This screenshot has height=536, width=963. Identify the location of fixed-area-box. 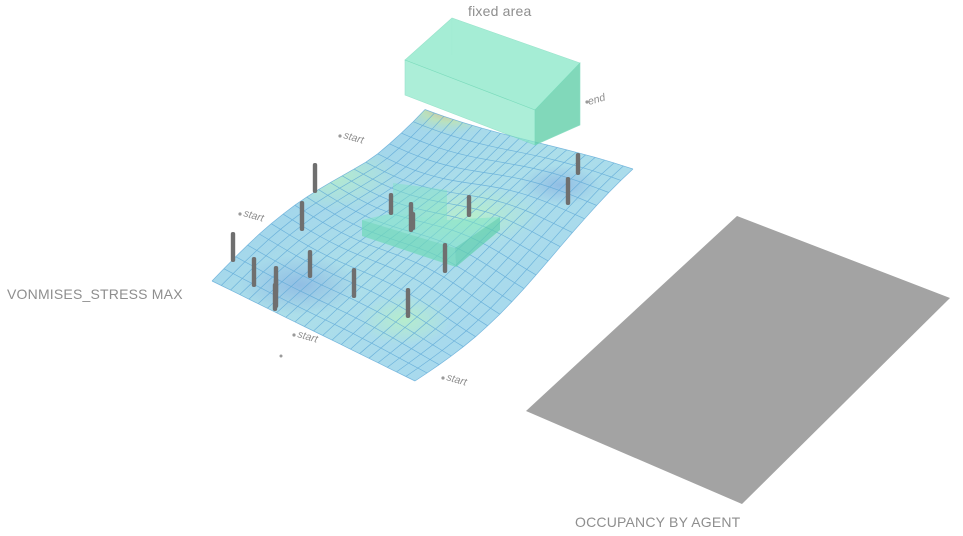
(492, 81).